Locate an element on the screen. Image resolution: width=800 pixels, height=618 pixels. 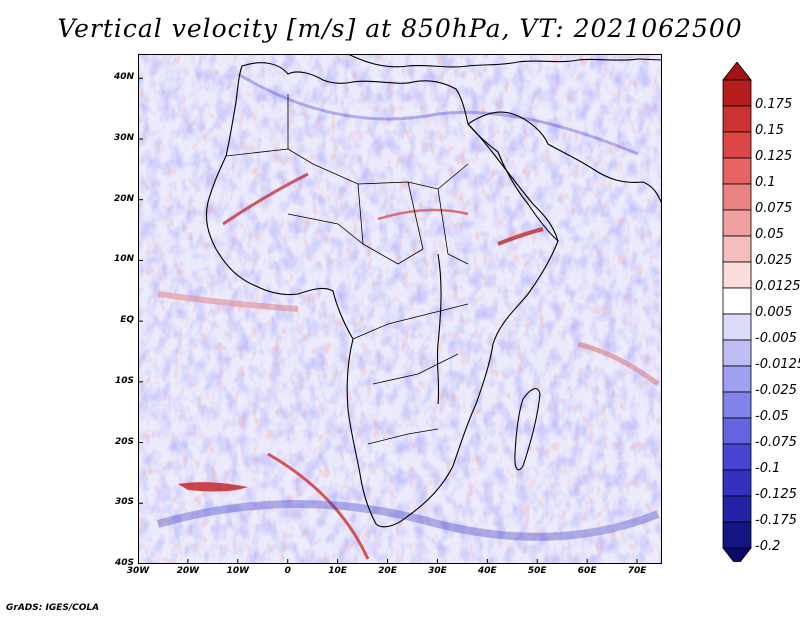
colorbar-level-label: -0.125 is located at coordinates (776, 494).